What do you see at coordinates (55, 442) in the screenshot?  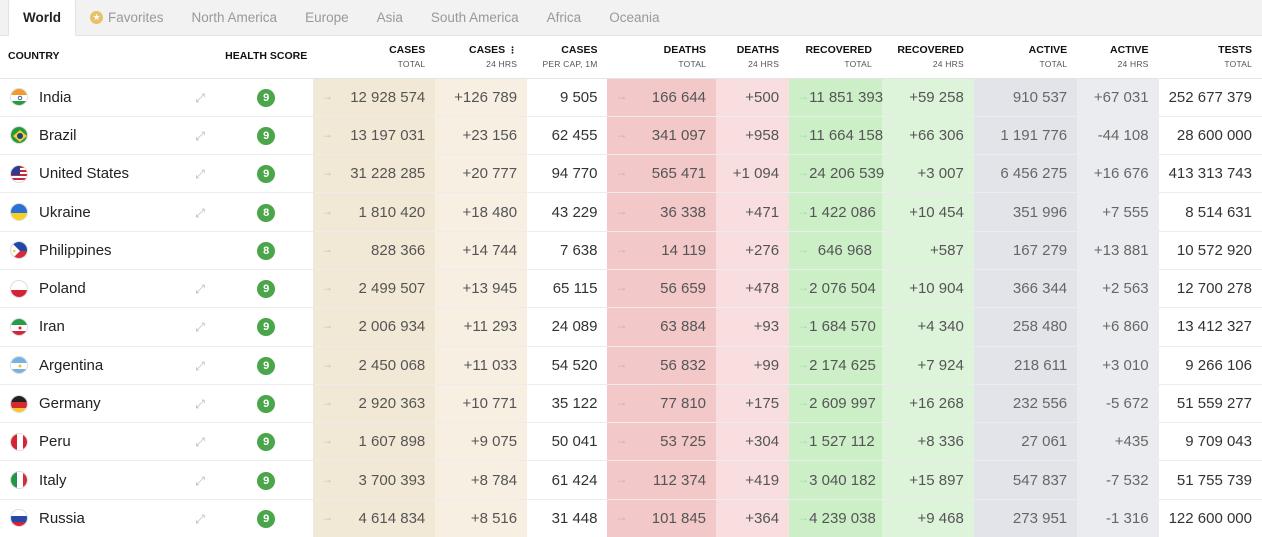 I see `country-name: Peru` at bounding box center [55, 442].